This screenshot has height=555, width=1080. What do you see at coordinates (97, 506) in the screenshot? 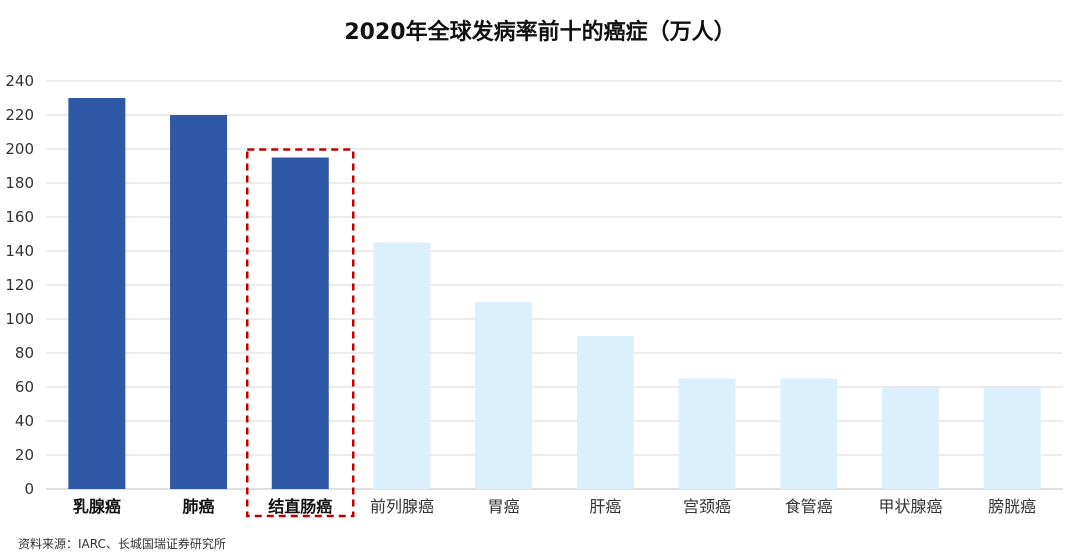
I see `x-category-label: 乳腺癌` at bounding box center [97, 506].